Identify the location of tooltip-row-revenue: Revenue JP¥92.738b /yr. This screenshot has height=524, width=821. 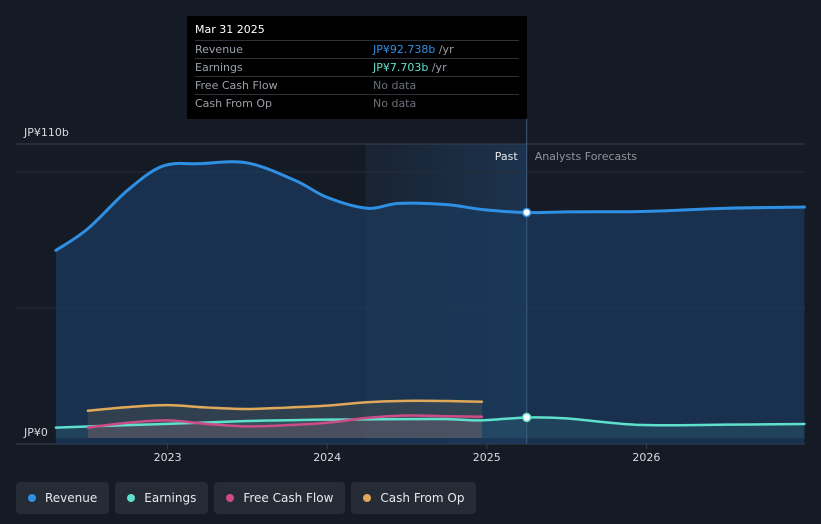
(357, 49).